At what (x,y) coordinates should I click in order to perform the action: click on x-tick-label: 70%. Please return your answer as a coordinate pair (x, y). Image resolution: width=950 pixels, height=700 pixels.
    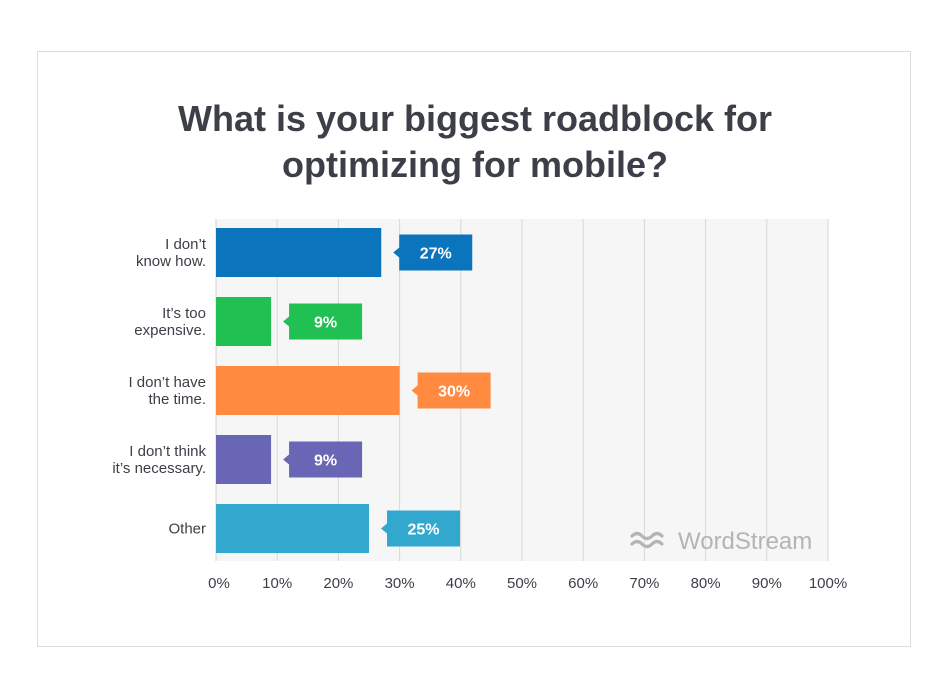
    Looking at the image, I should click on (644, 583).